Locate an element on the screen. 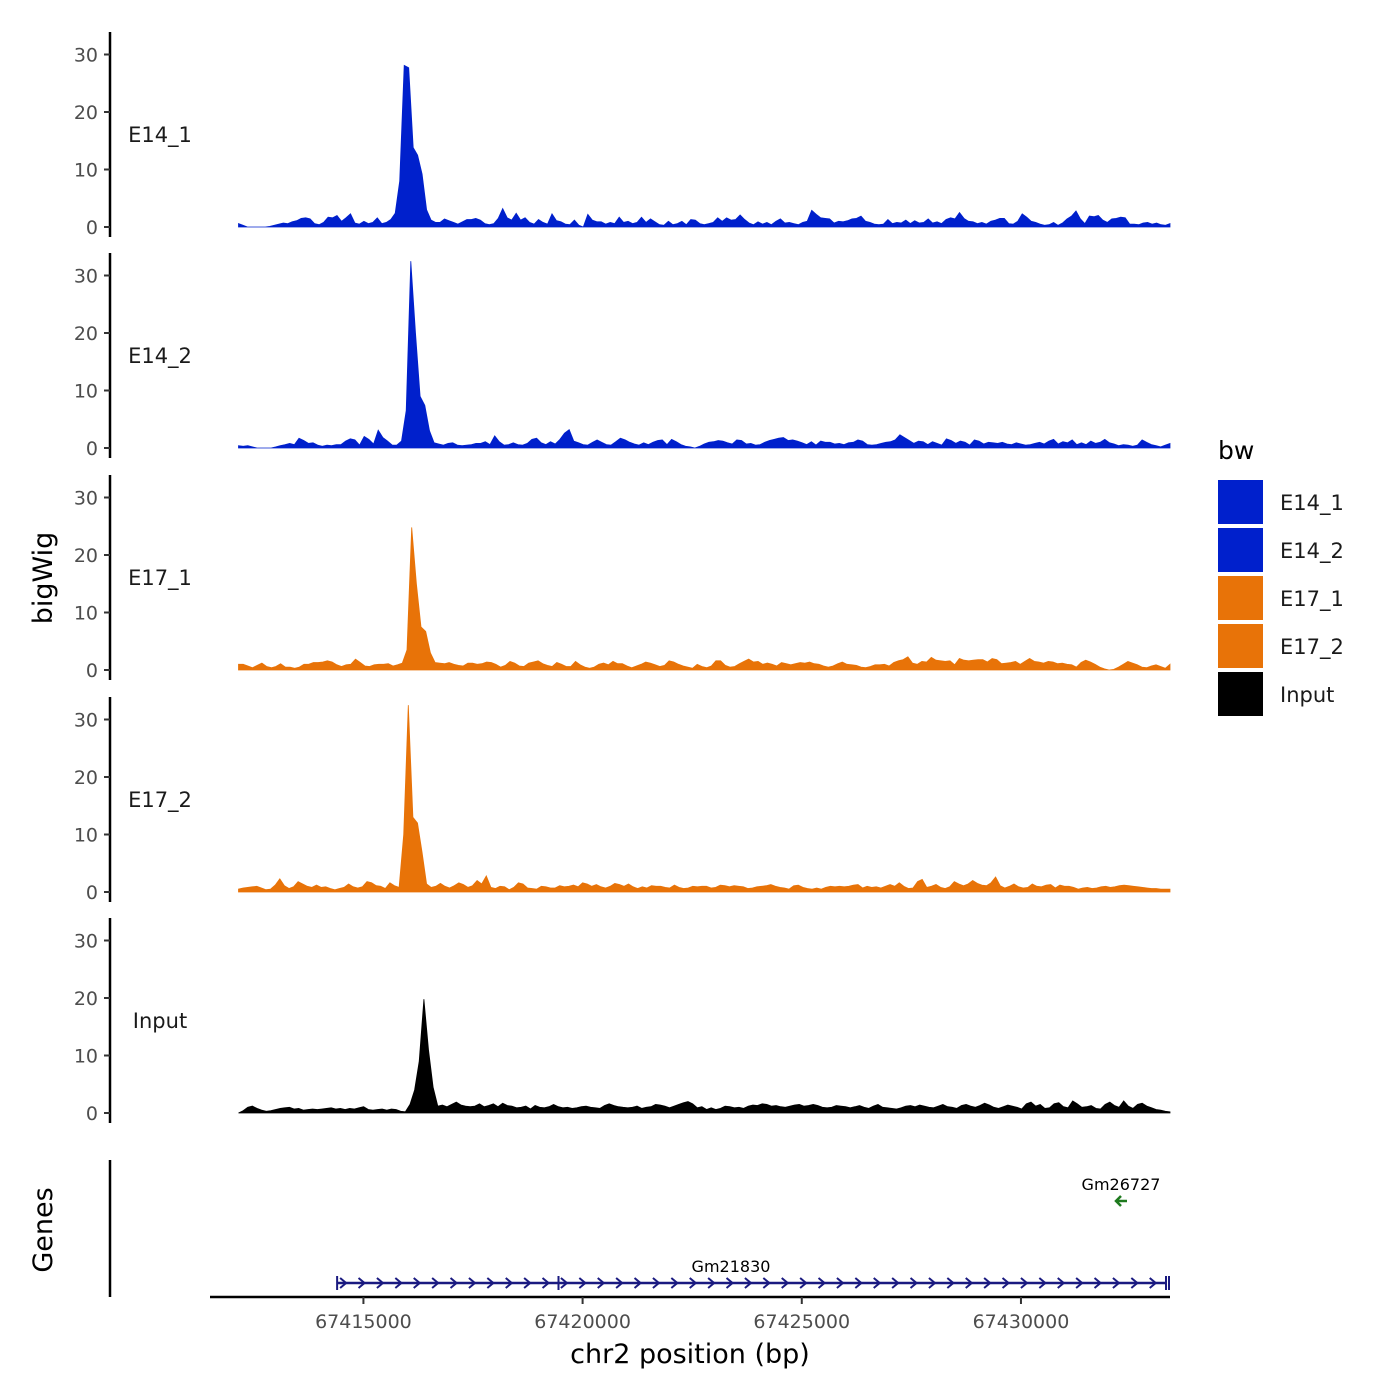 Image resolution: width=1400 pixels, height=1400 pixels. y-axis-title: bigWig is located at coordinates (43, 578).